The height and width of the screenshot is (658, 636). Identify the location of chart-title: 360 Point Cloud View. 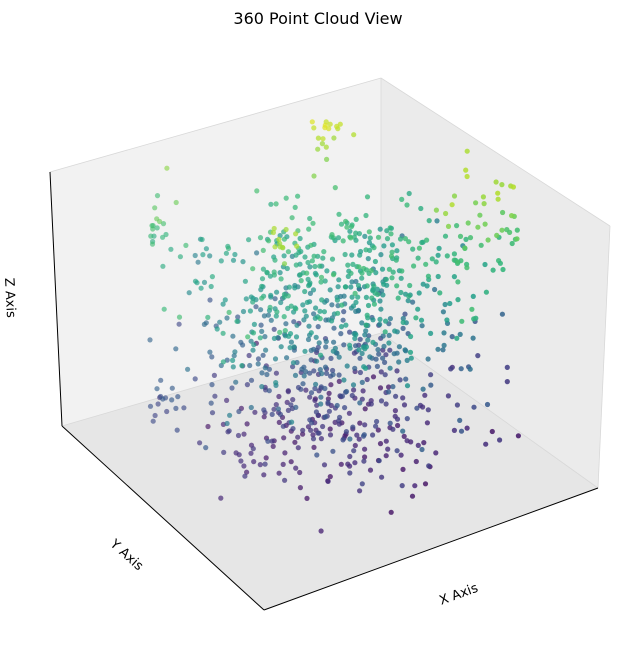
(317, 18).